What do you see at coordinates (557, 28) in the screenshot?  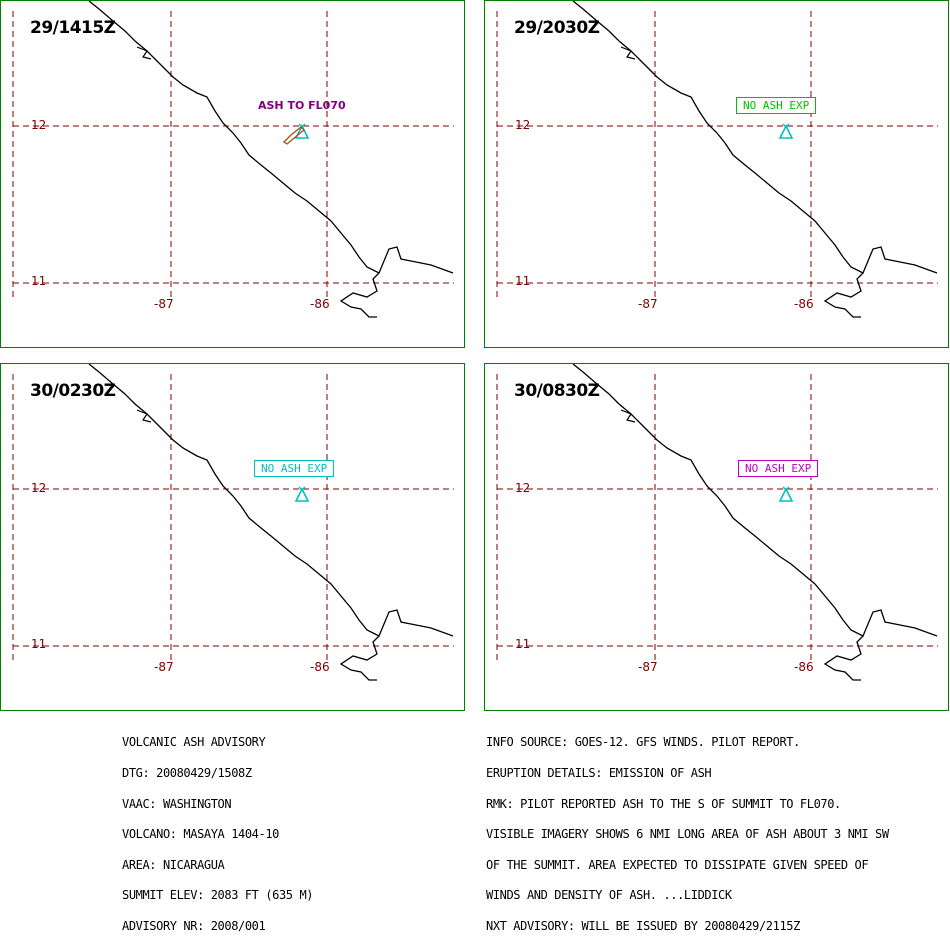 I see `valid-time-label: 29/2030Z` at bounding box center [557, 28].